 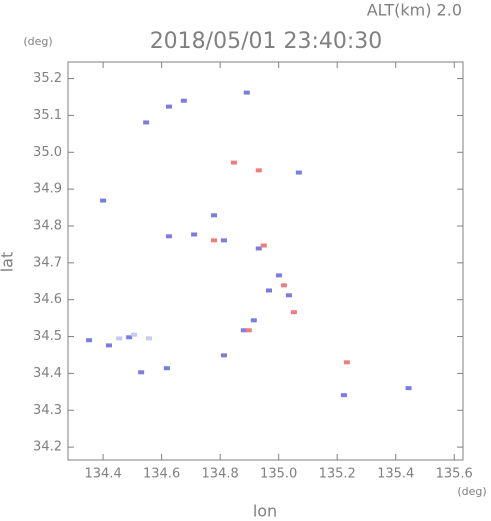 I want to click on y-tick-label: 34.2, so click(x=47, y=447).